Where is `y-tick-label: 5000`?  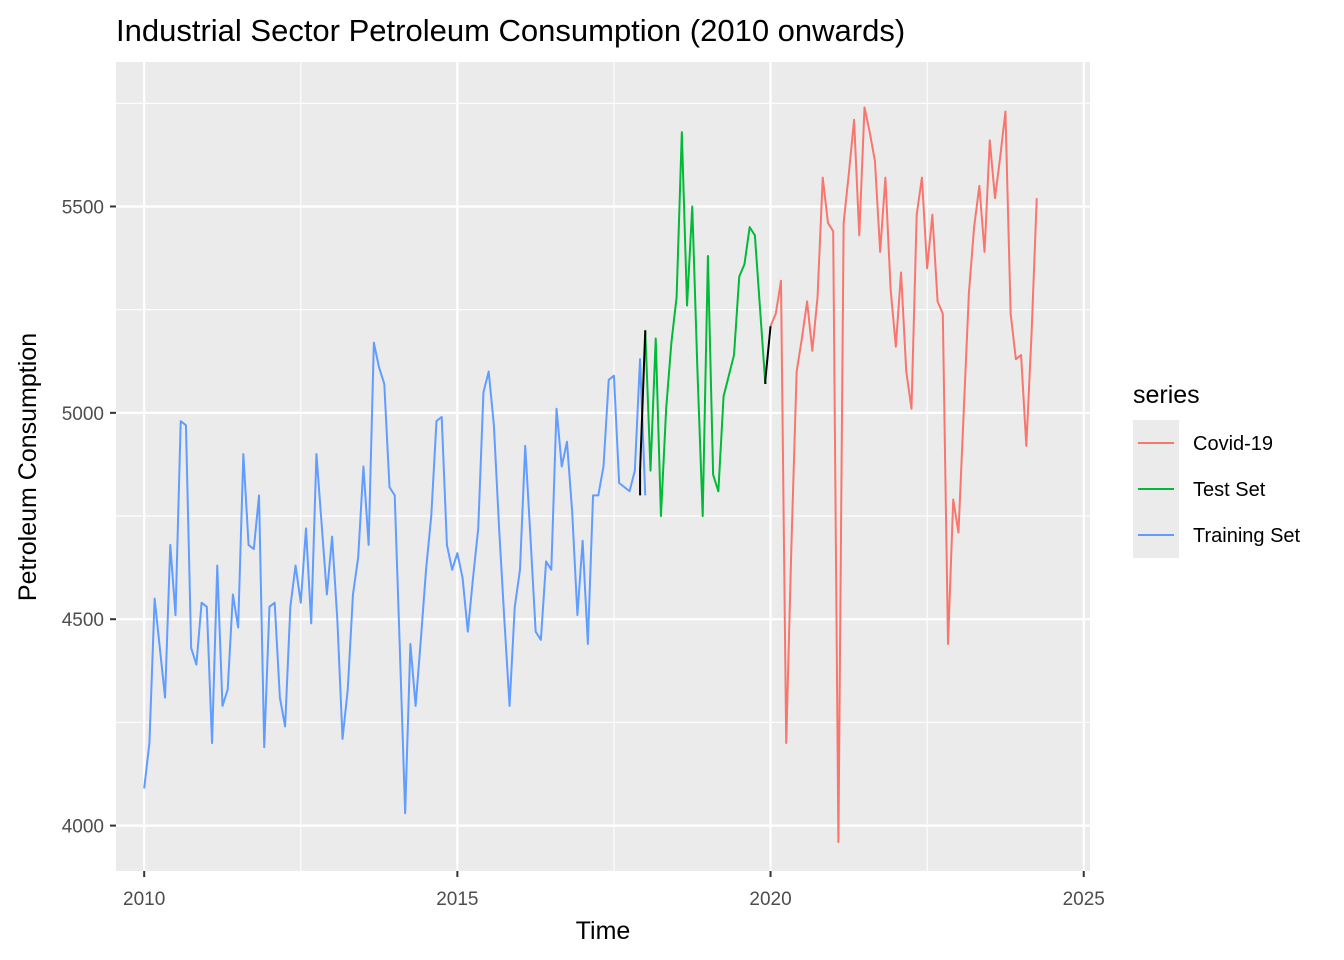 y-tick-label: 5000 is located at coordinates (83, 414).